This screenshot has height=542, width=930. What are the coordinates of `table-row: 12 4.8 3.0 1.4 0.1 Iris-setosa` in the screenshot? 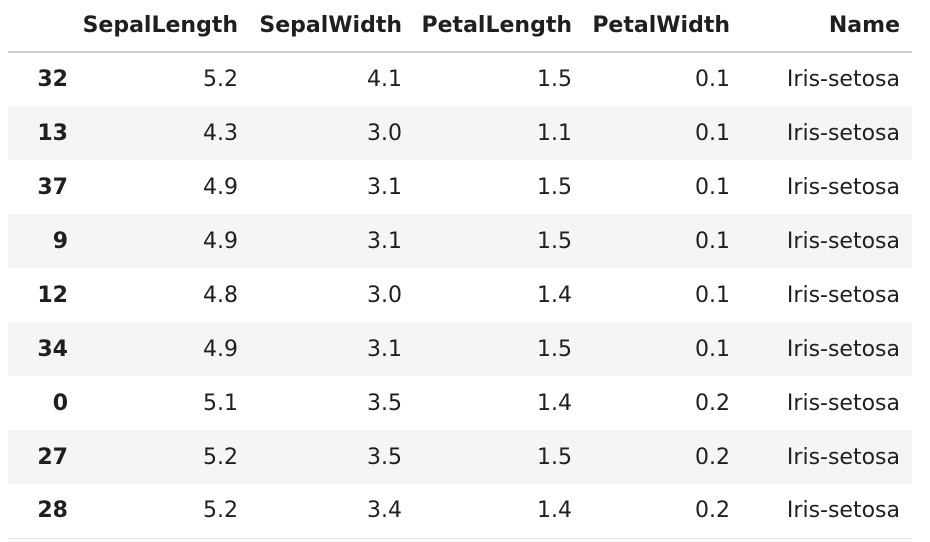 It's located at (460, 295).